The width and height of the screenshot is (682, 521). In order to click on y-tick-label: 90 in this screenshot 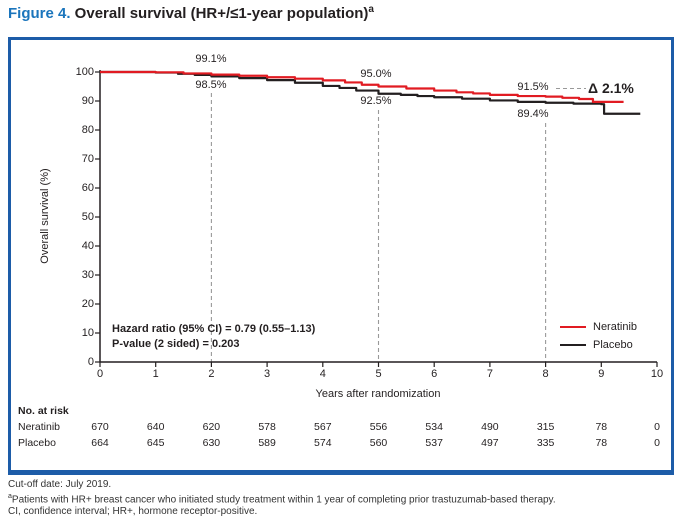, I will do `click(87, 100)`.